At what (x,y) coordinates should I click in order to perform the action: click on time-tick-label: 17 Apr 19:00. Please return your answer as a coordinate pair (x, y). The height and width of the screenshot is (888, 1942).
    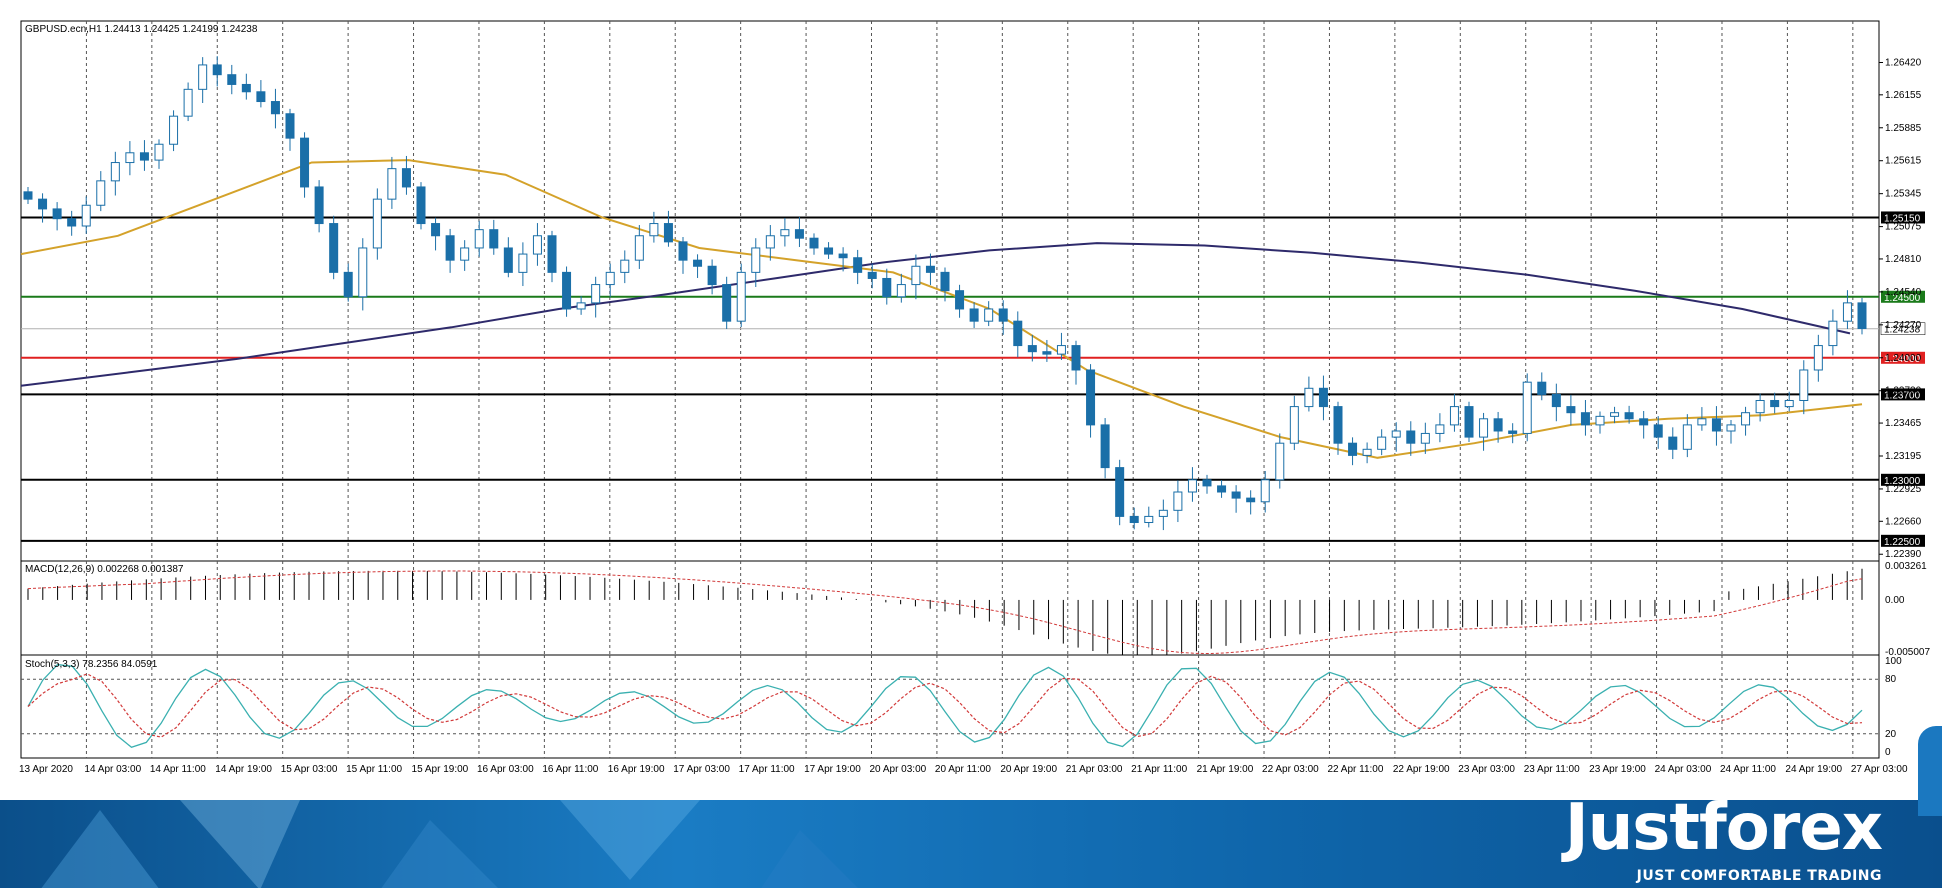
    Looking at the image, I should click on (832, 769).